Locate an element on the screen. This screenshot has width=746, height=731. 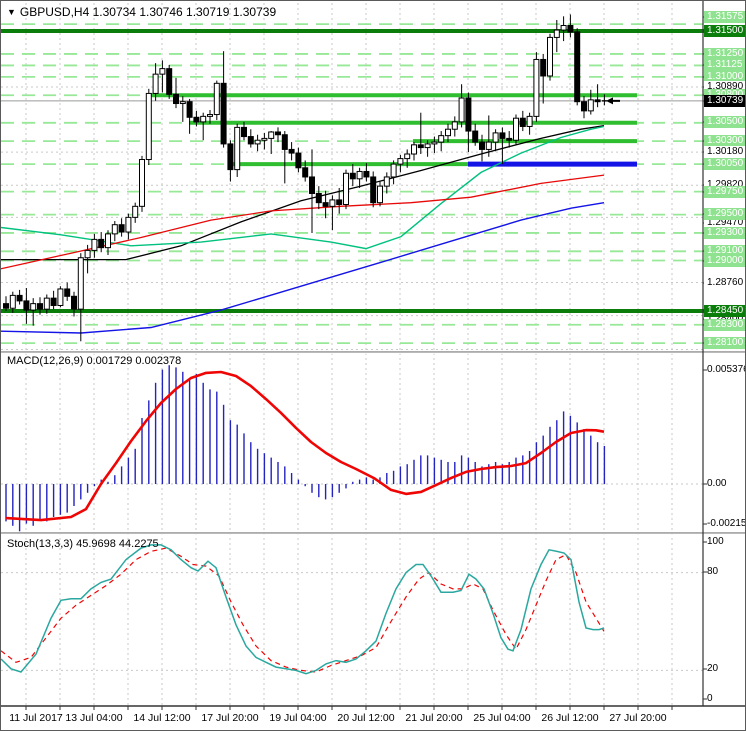
stoch-d-line is located at coordinates (303, 610).